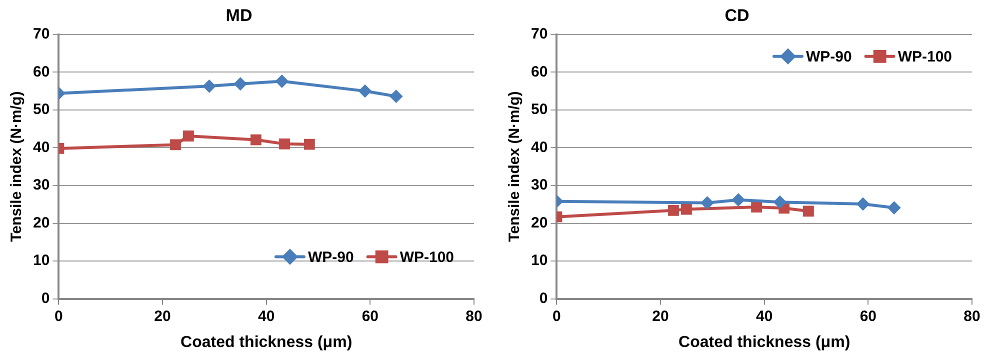 The image size is (996, 358). I want to click on chart-title: MD, so click(239, 15).